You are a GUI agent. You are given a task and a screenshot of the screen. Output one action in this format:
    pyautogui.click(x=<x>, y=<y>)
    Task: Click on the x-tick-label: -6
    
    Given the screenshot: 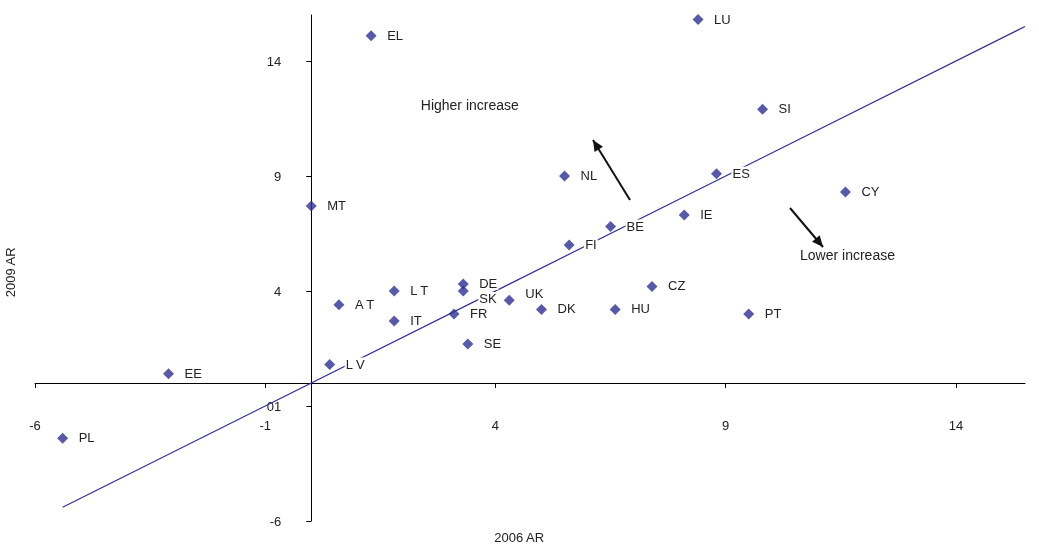 What is the action you would take?
    pyautogui.click(x=35, y=425)
    